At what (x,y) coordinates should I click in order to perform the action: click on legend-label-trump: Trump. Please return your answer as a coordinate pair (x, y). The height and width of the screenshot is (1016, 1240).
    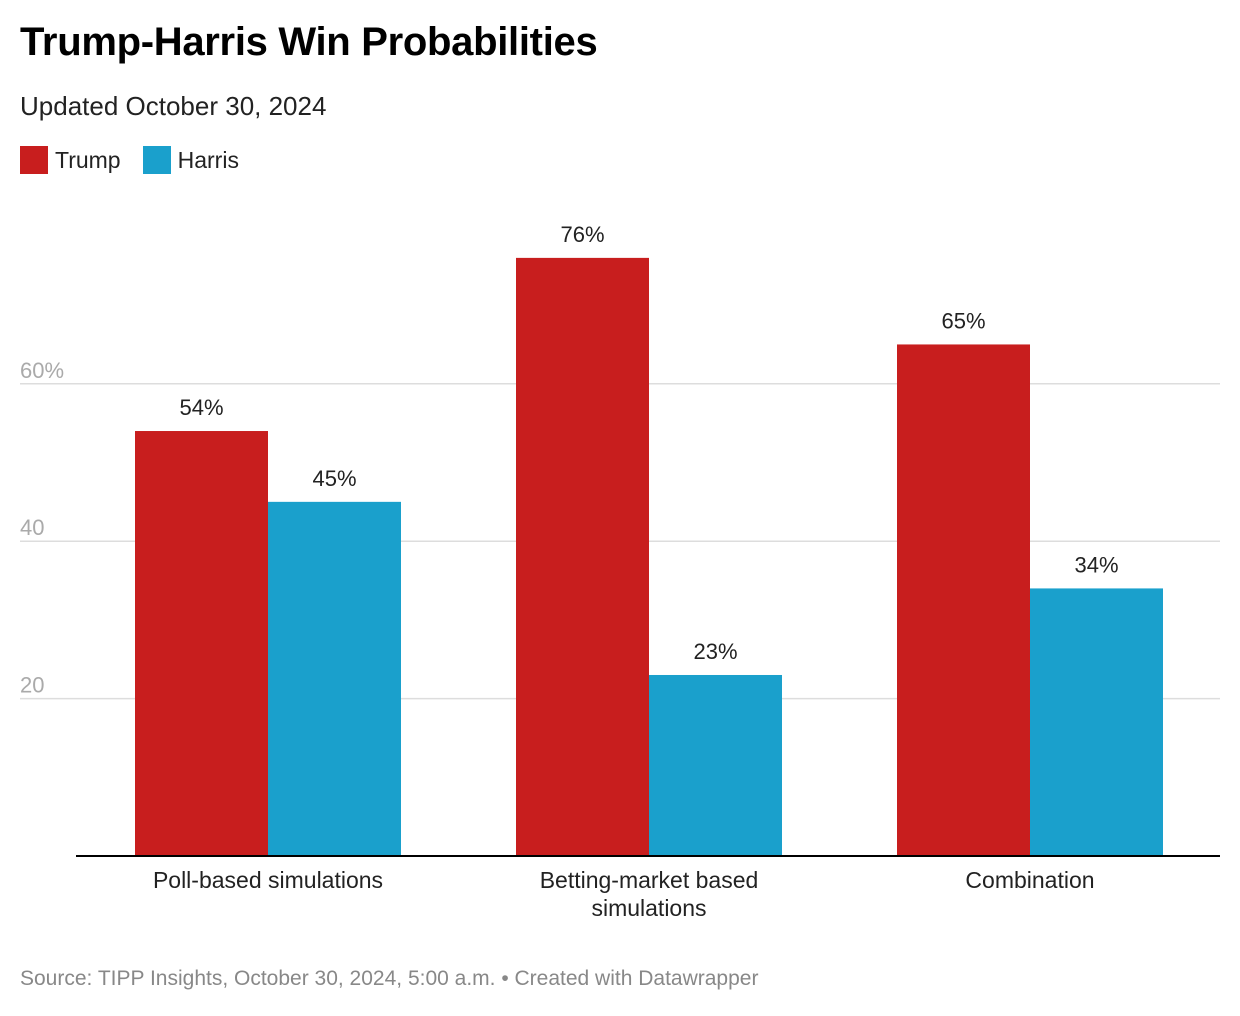
    Looking at the image, I should click on (88, 159).